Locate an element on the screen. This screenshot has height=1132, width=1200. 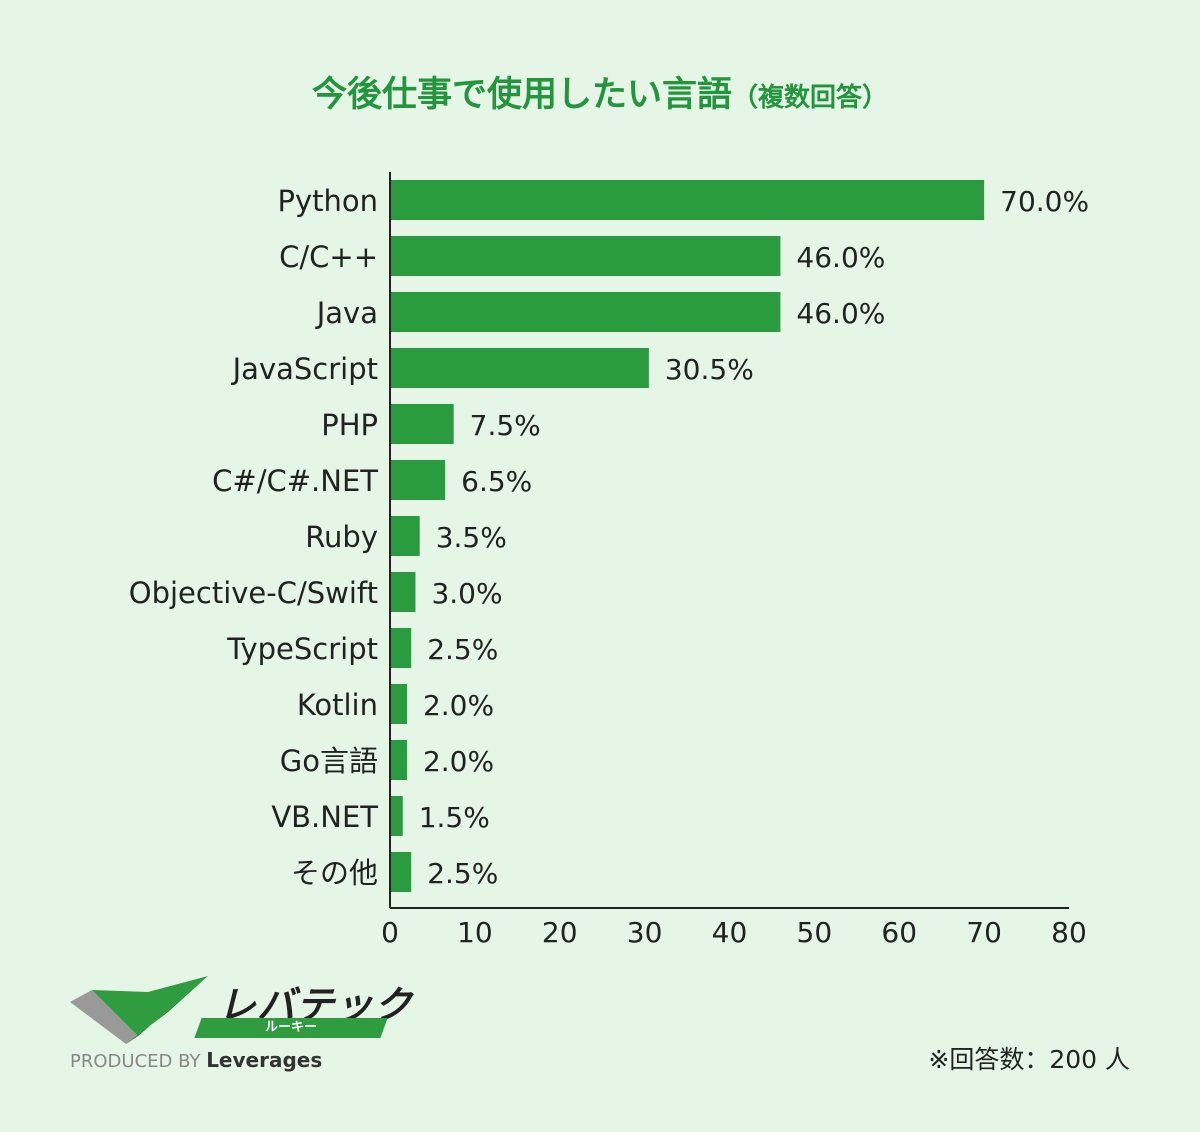
category-label: JavaScript is located at coordinates (304, 369).